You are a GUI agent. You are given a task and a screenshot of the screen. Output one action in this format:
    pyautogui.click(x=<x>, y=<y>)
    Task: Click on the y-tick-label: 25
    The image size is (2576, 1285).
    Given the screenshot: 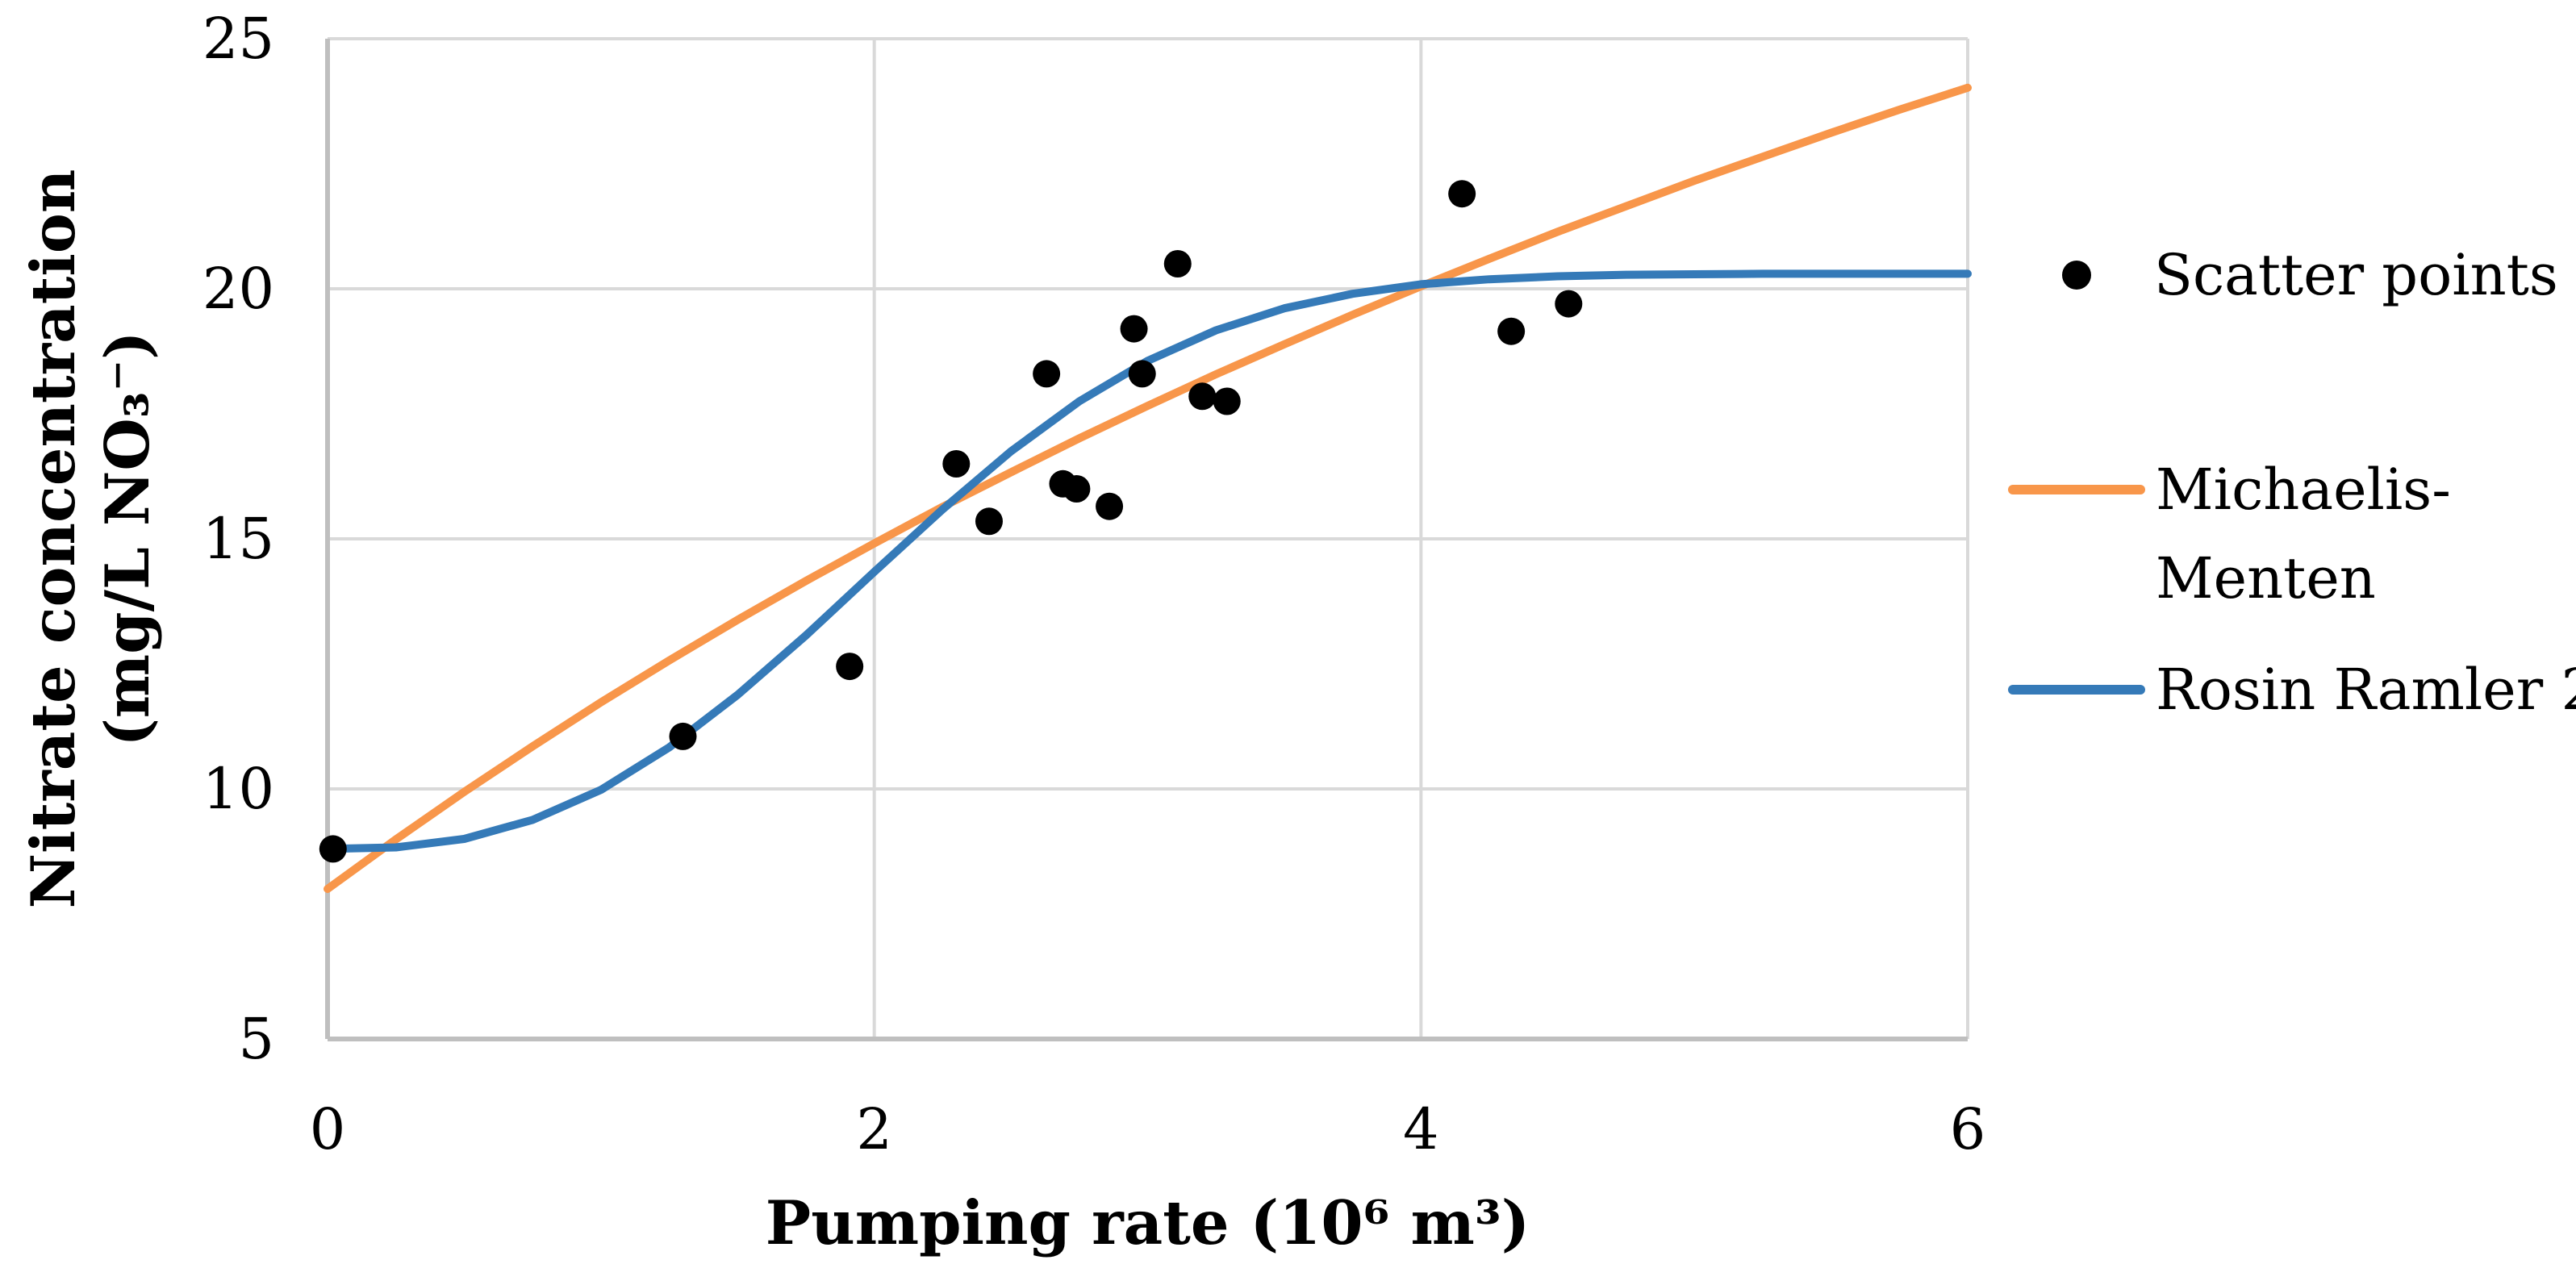 What is the action you would take?
    pyautogui.click(x=238, y=39)
    